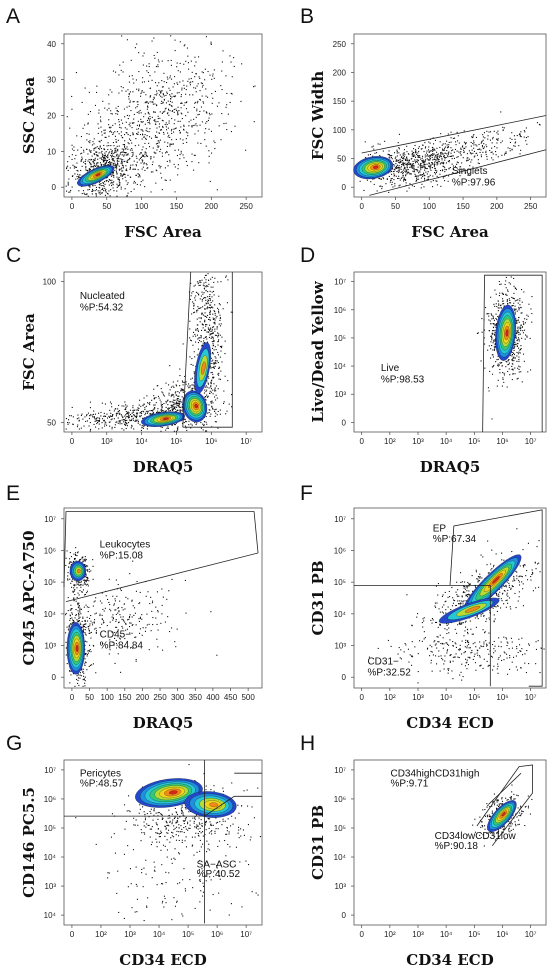  I want to click on x-tick-label-e: 0, so click(72, 697).